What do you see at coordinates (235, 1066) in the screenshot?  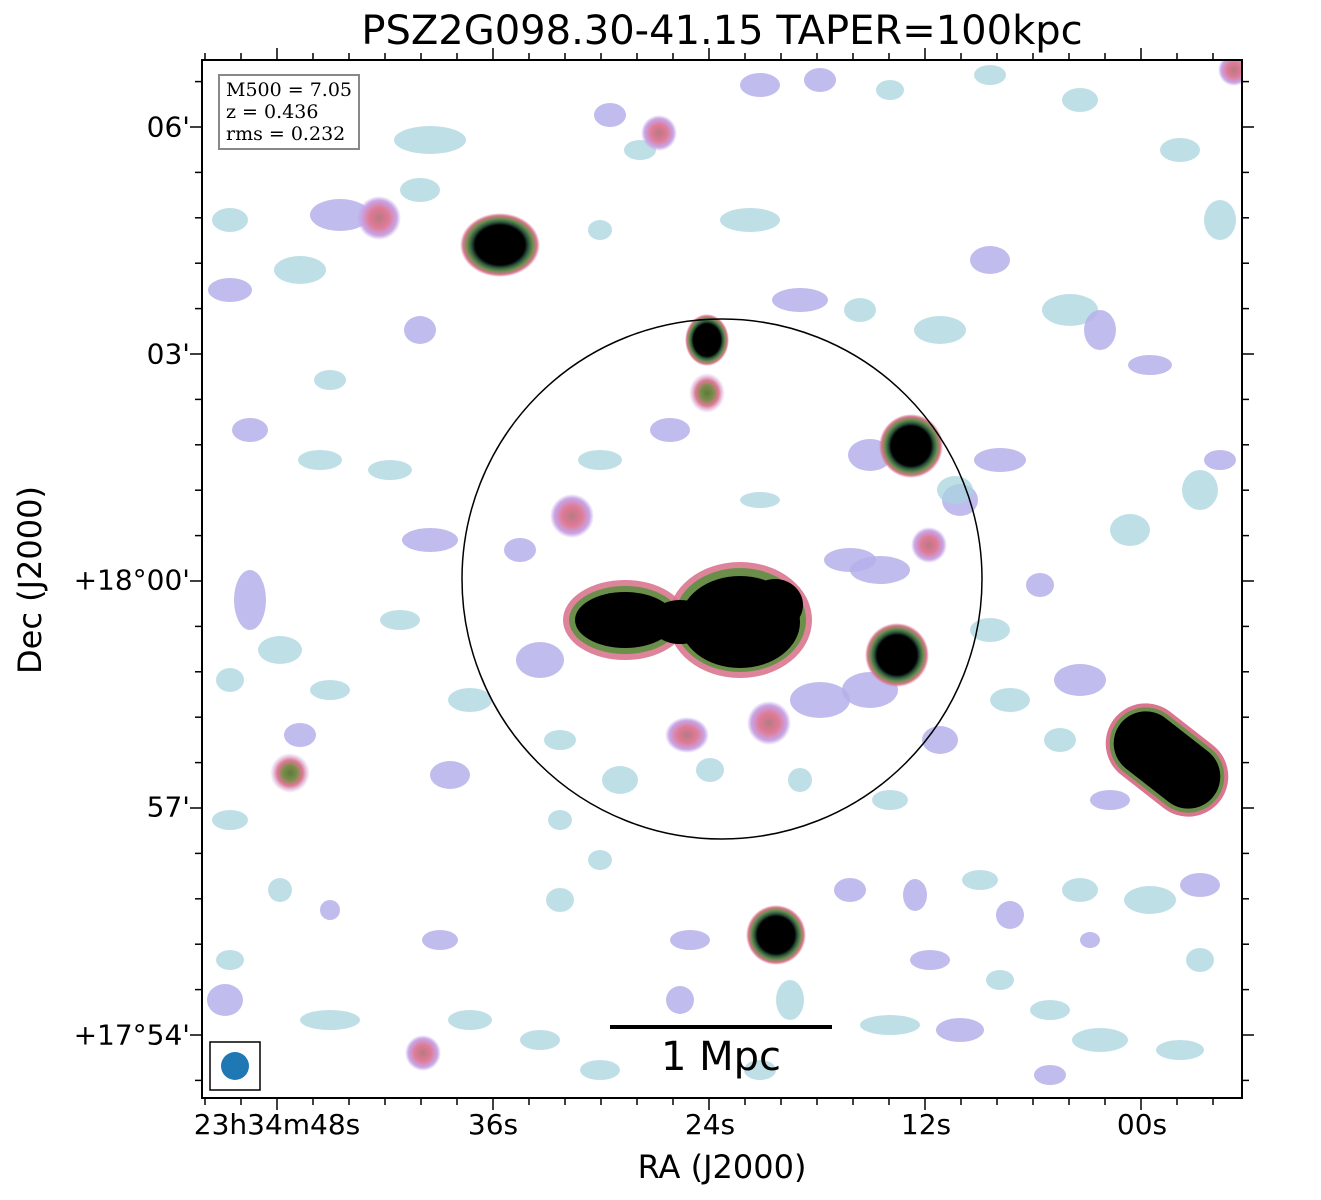 I see `beam-ellipse` at bounding box center [235, 1066].